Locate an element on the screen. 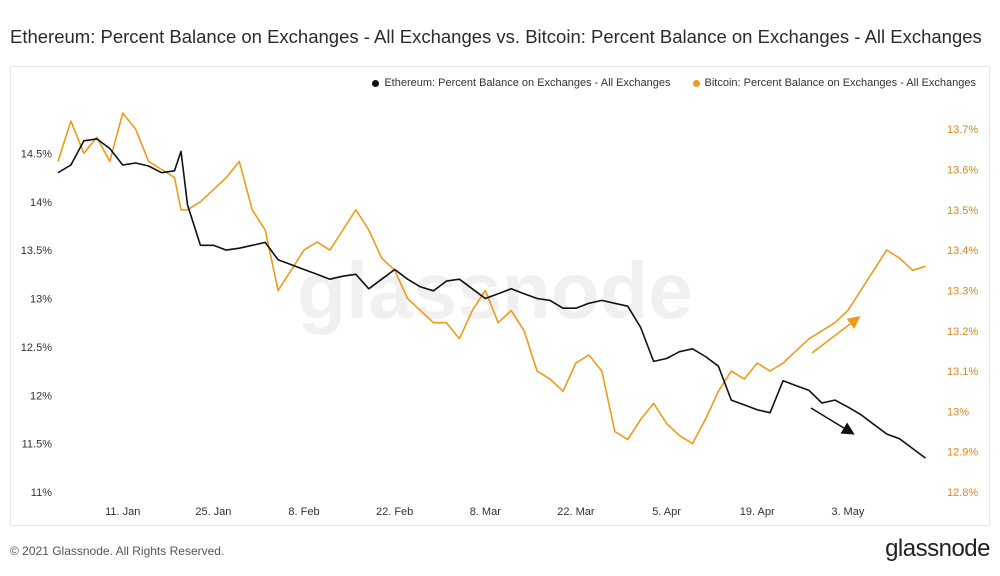 The width and height of the screenshot is (1000, 576). y-right-tick-label: 13.1% is located at coordinates (962, 372).